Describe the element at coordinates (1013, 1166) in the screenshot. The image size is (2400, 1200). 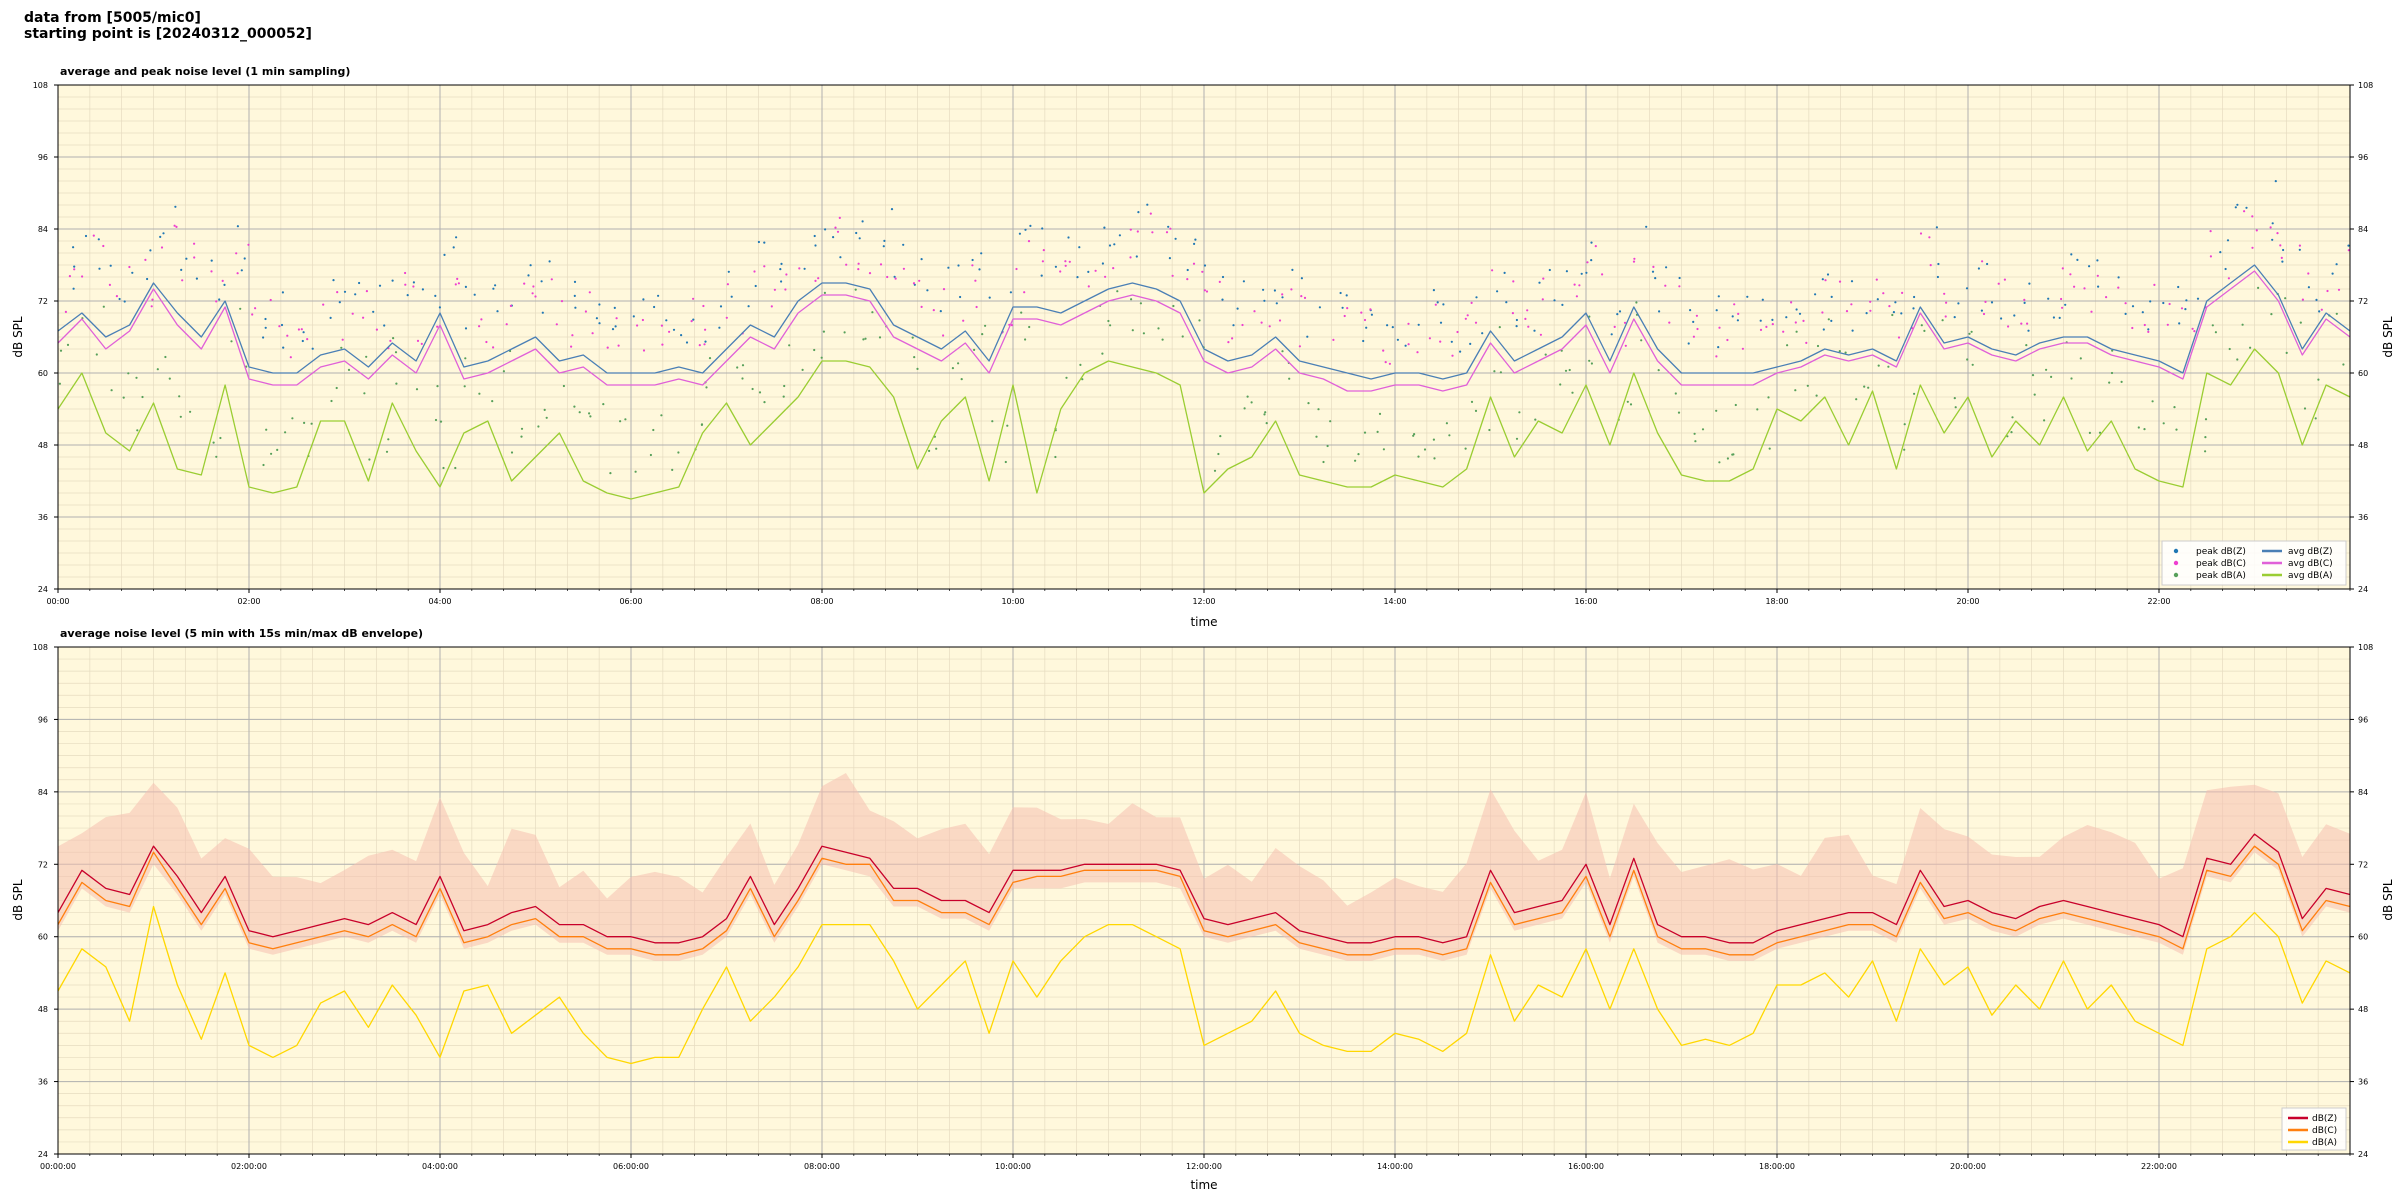
I see `x-tick-label: 10:00:00` at that location.